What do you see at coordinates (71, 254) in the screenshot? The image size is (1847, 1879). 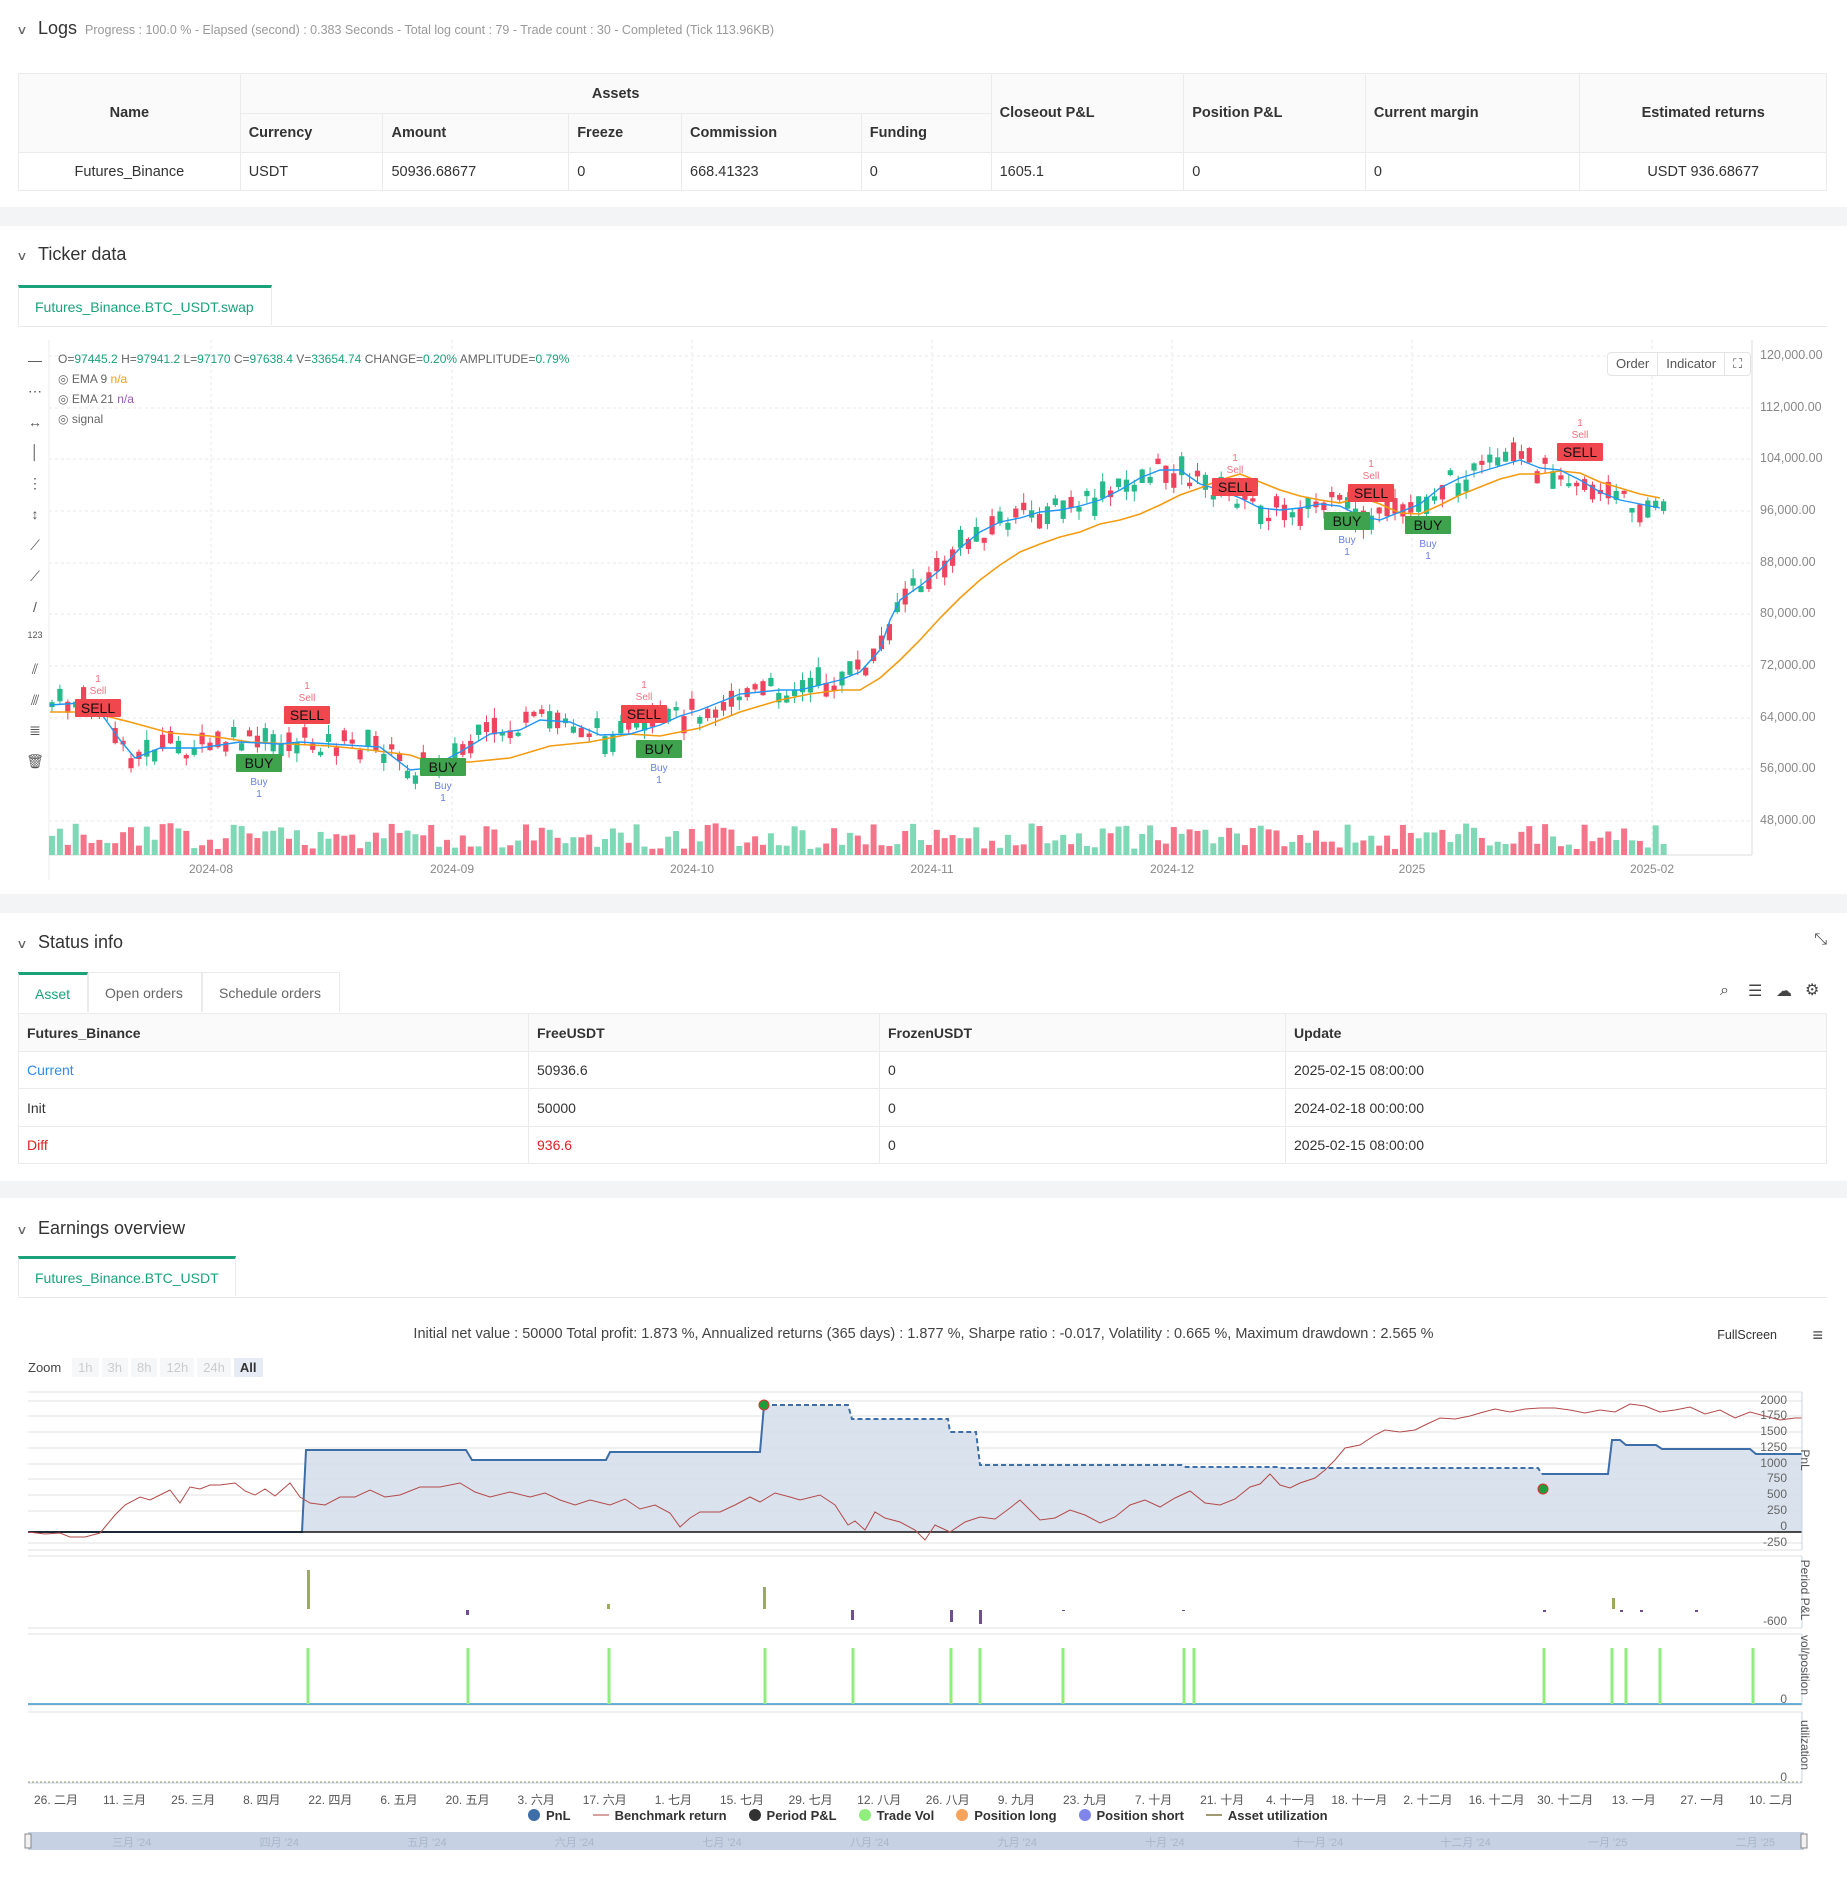 I see `ticker-header: ∨ Ticker data` at bounding box center [71, 254].